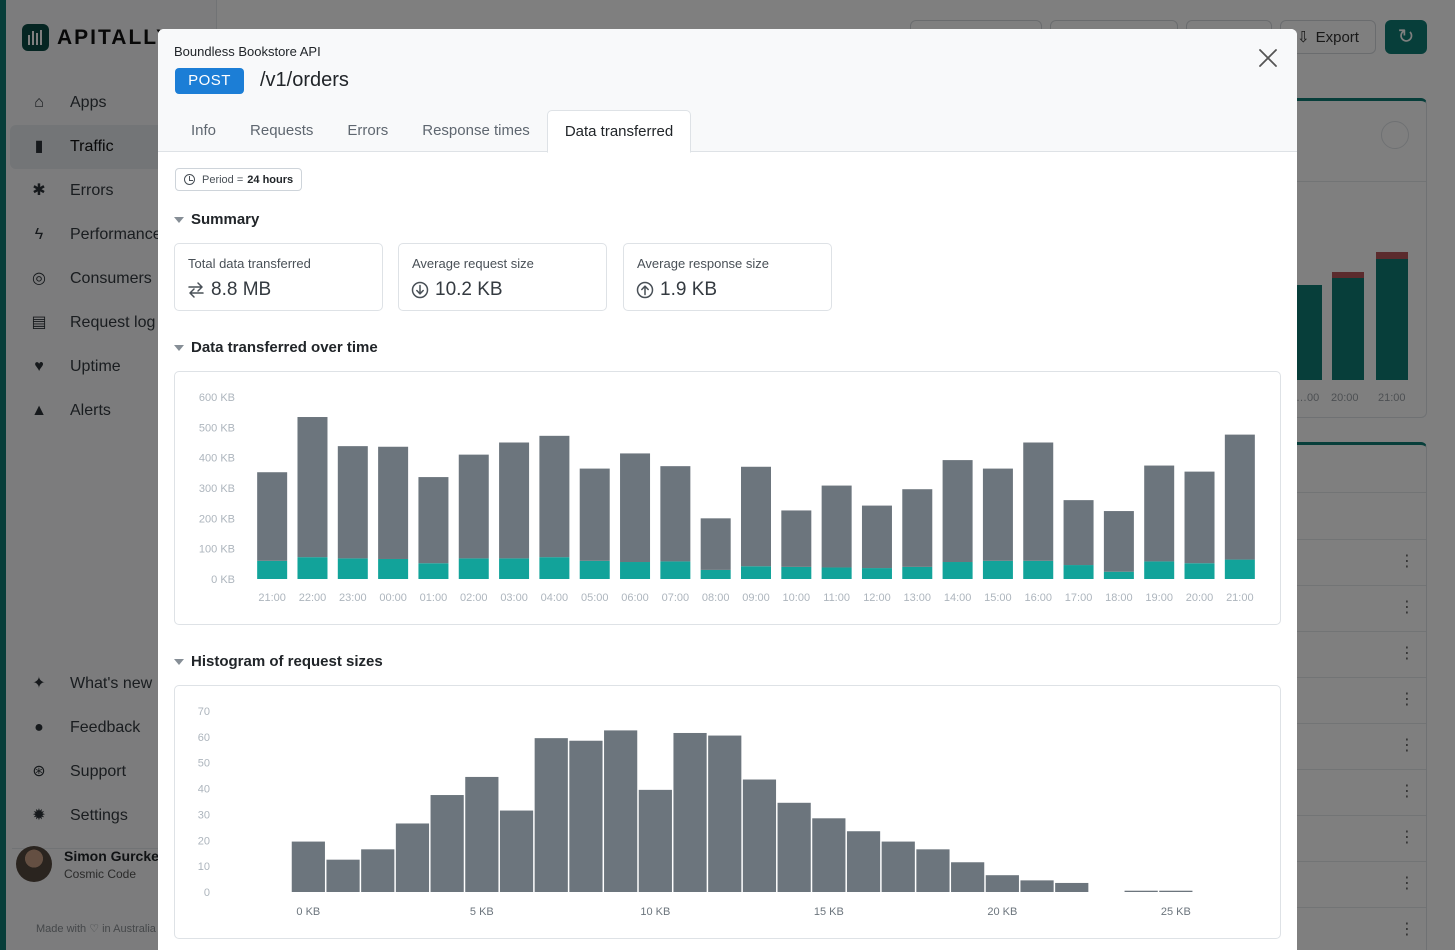 This screenshot has width=1455, height=950. I want to click on tab-data-transferred: Data transferred, so click(619, 131).